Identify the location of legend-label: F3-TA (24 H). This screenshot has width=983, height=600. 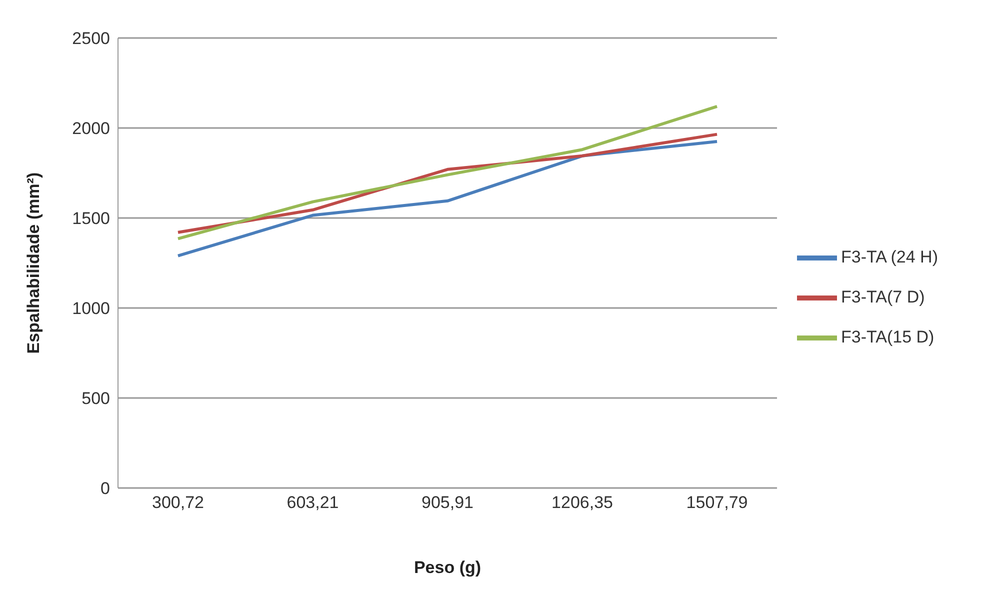
(889, 256).